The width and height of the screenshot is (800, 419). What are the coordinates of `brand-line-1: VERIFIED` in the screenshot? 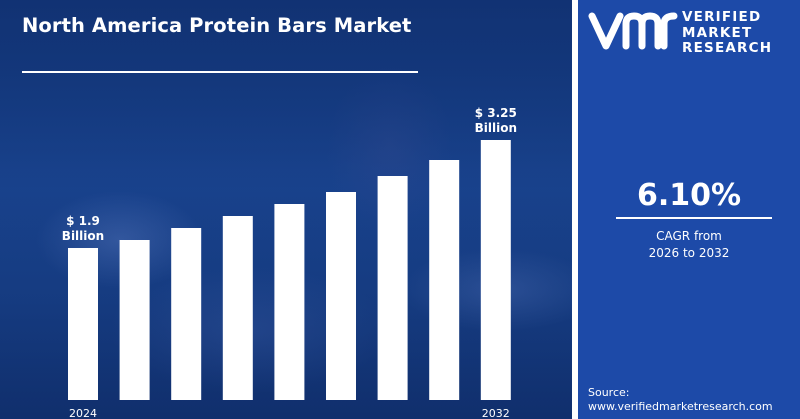 It's located at (722, 17).